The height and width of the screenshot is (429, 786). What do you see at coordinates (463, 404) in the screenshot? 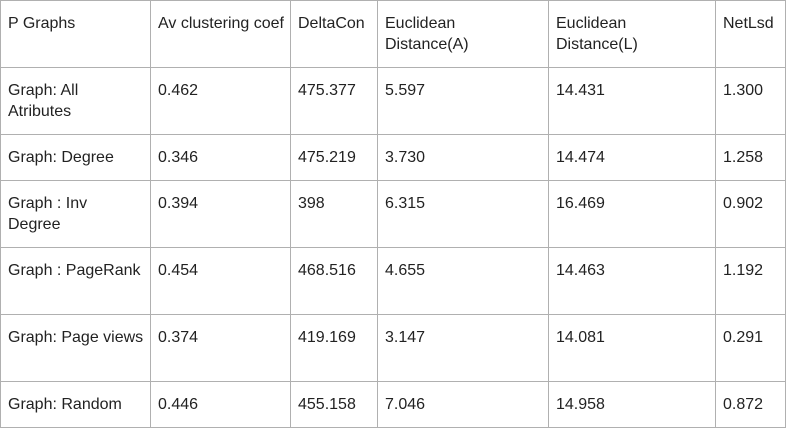
I see `table-cell: 7.046` at bounding box center [463, 404].